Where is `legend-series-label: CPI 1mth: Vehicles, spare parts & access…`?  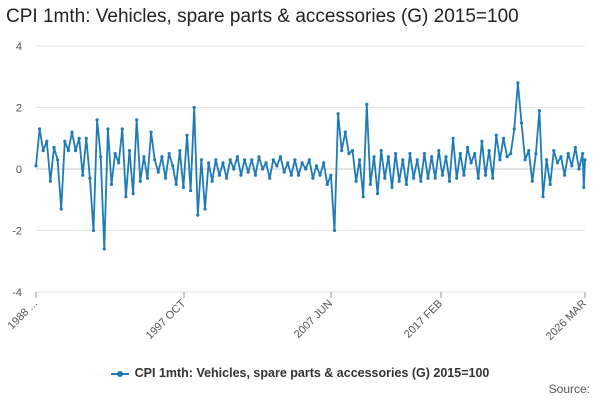
legend-series-label: CPI 1mth: Vehicles, spare parts & access… is located at coordinates (312, 373).